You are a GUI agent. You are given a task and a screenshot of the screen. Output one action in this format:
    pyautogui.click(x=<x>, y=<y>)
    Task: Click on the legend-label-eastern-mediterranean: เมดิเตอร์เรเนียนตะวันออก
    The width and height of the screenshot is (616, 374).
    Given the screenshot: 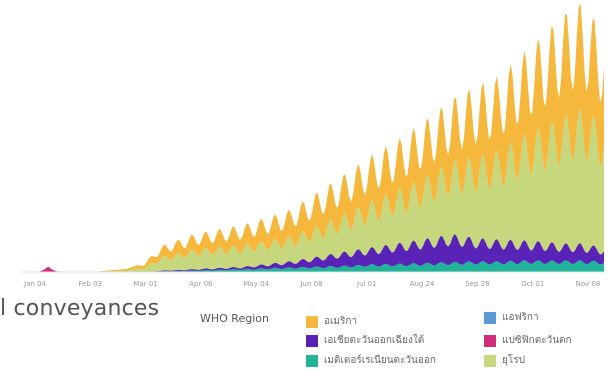 What is the action you would take?
    pyautogui.click(x=380, y=360)
    